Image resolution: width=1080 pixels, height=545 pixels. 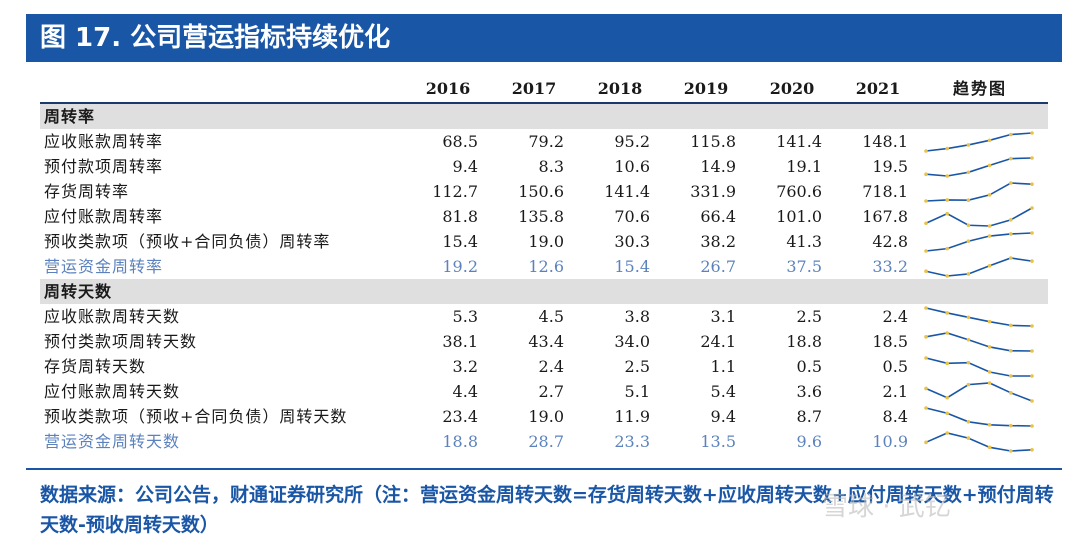 What do you see at coordinates (723, 391) in the screenshot?
I see `row-value: 5.4` at bounding box center [723, 391].